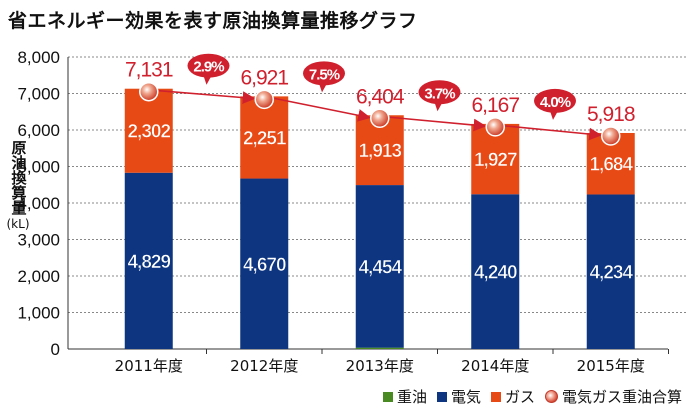 The image size is (690, 412). What do you see at coordinates (38, 240) in the screenshot?
I see `y-tick-label: 3,000` at bounding box center [38, 240].